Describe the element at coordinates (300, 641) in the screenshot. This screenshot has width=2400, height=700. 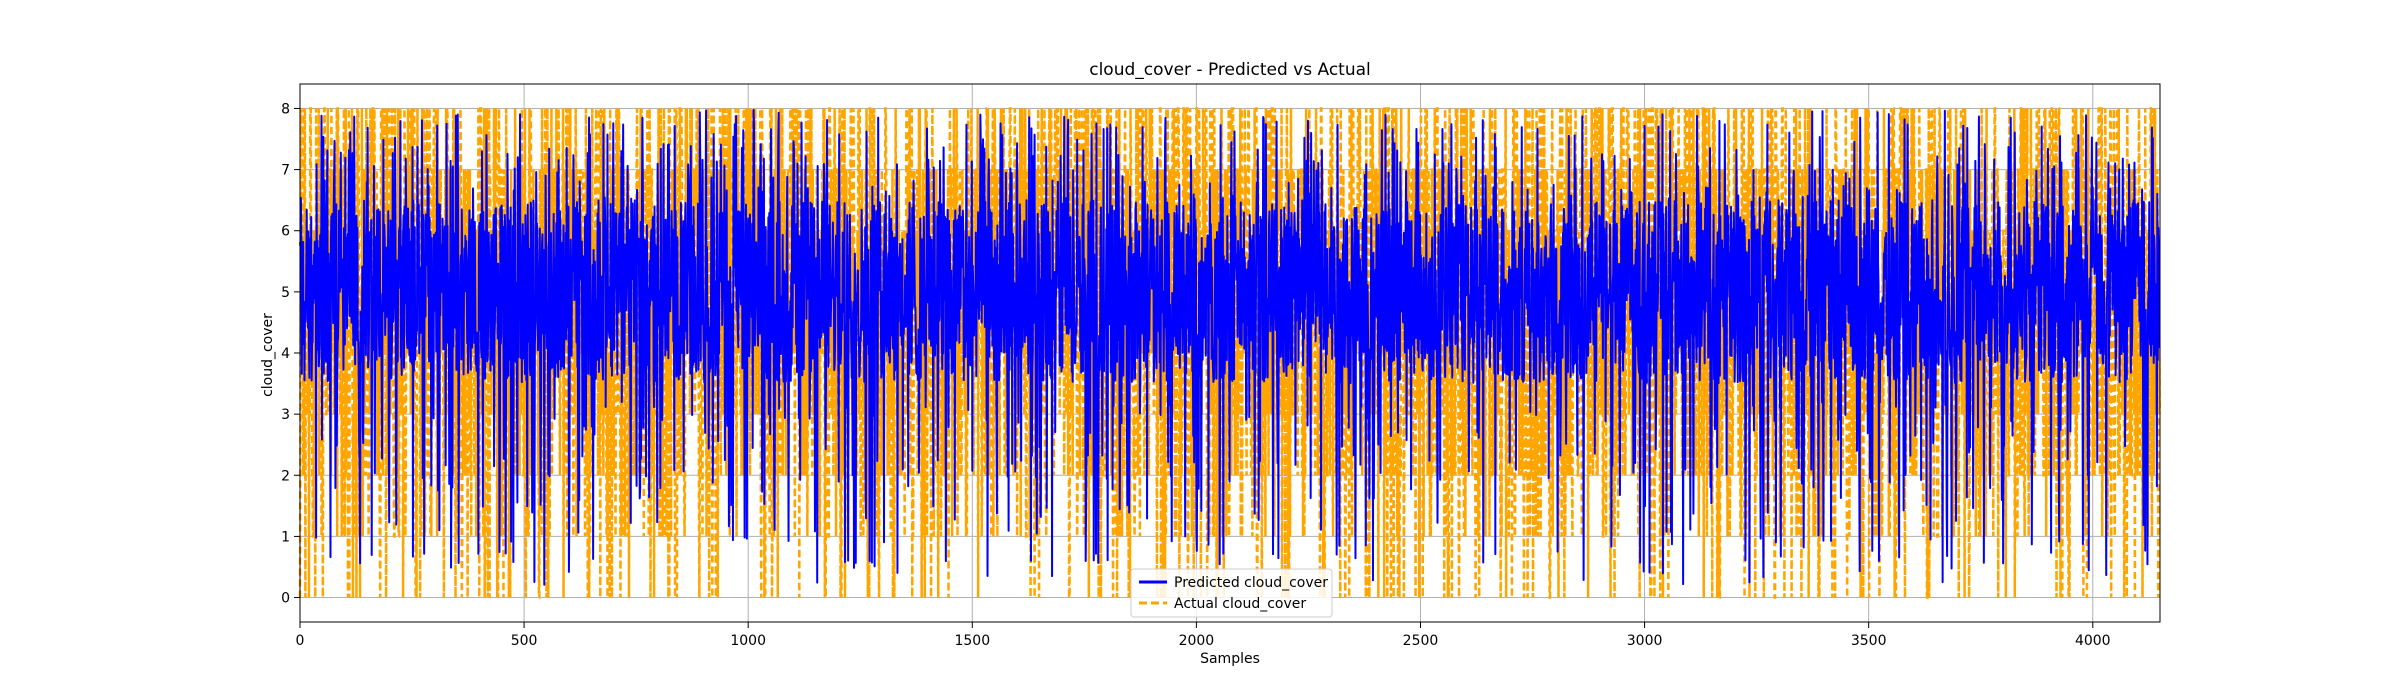
I see `x-tick-label: 0` at that location.